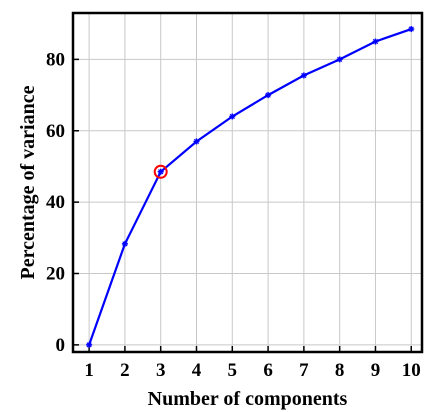  I want to click on x-tick-label: 9, so click(376, 370).